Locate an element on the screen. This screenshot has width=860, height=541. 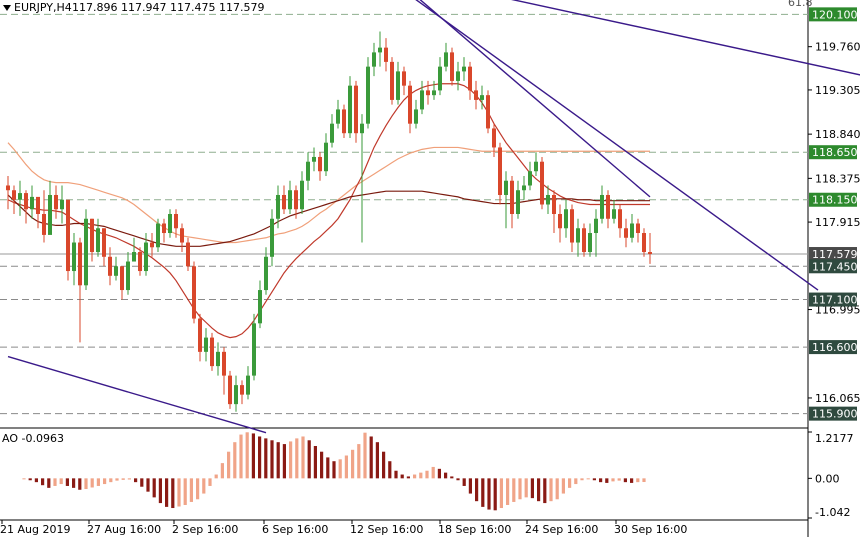
level-label: 116.600 is located at coordinates (835, 347).